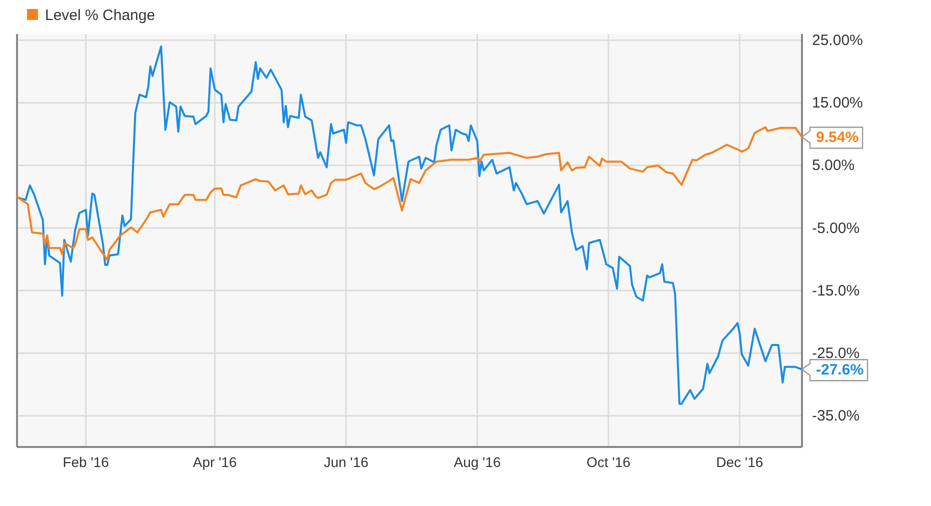 This screenshot has height=506, width=931. Describe the element at coordinates (840, 370) in the screenshot. I see `annotation: -27.6%` at that location.